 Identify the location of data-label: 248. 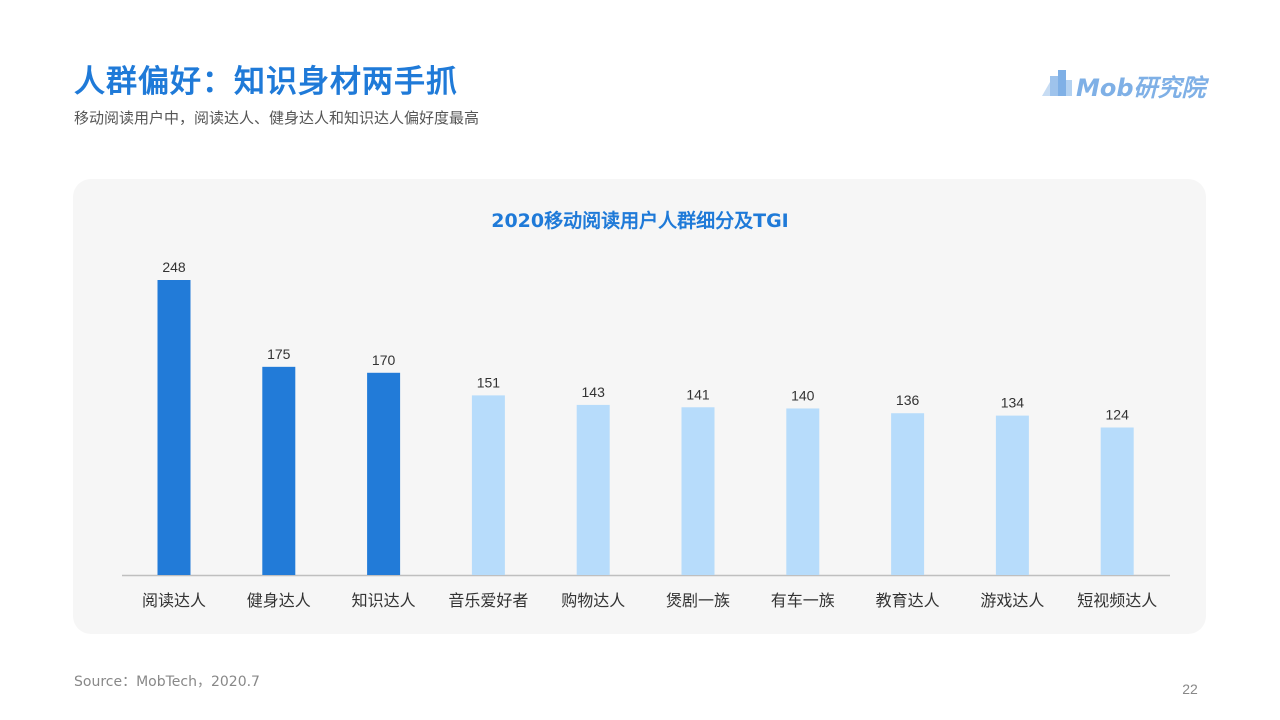
(174, 267).